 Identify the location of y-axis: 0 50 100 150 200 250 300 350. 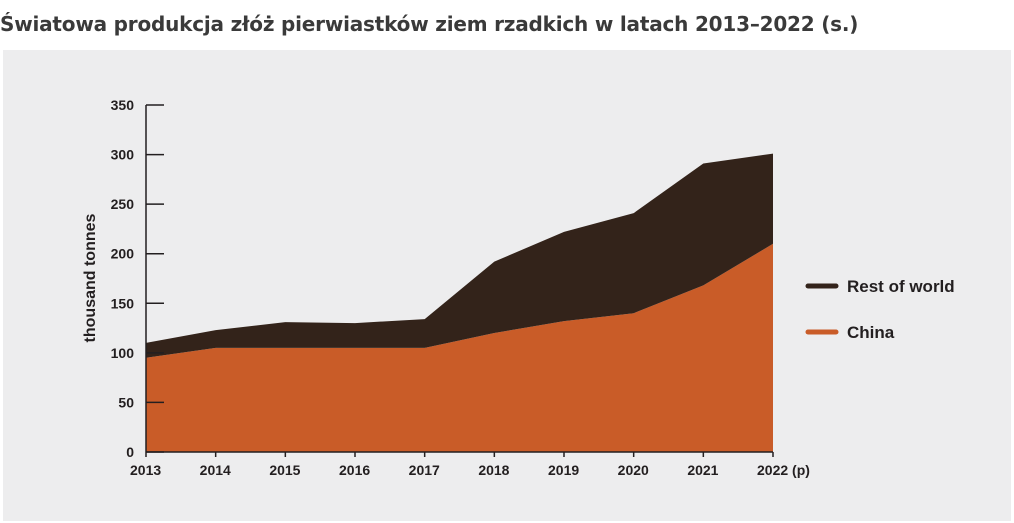
(137, 278).